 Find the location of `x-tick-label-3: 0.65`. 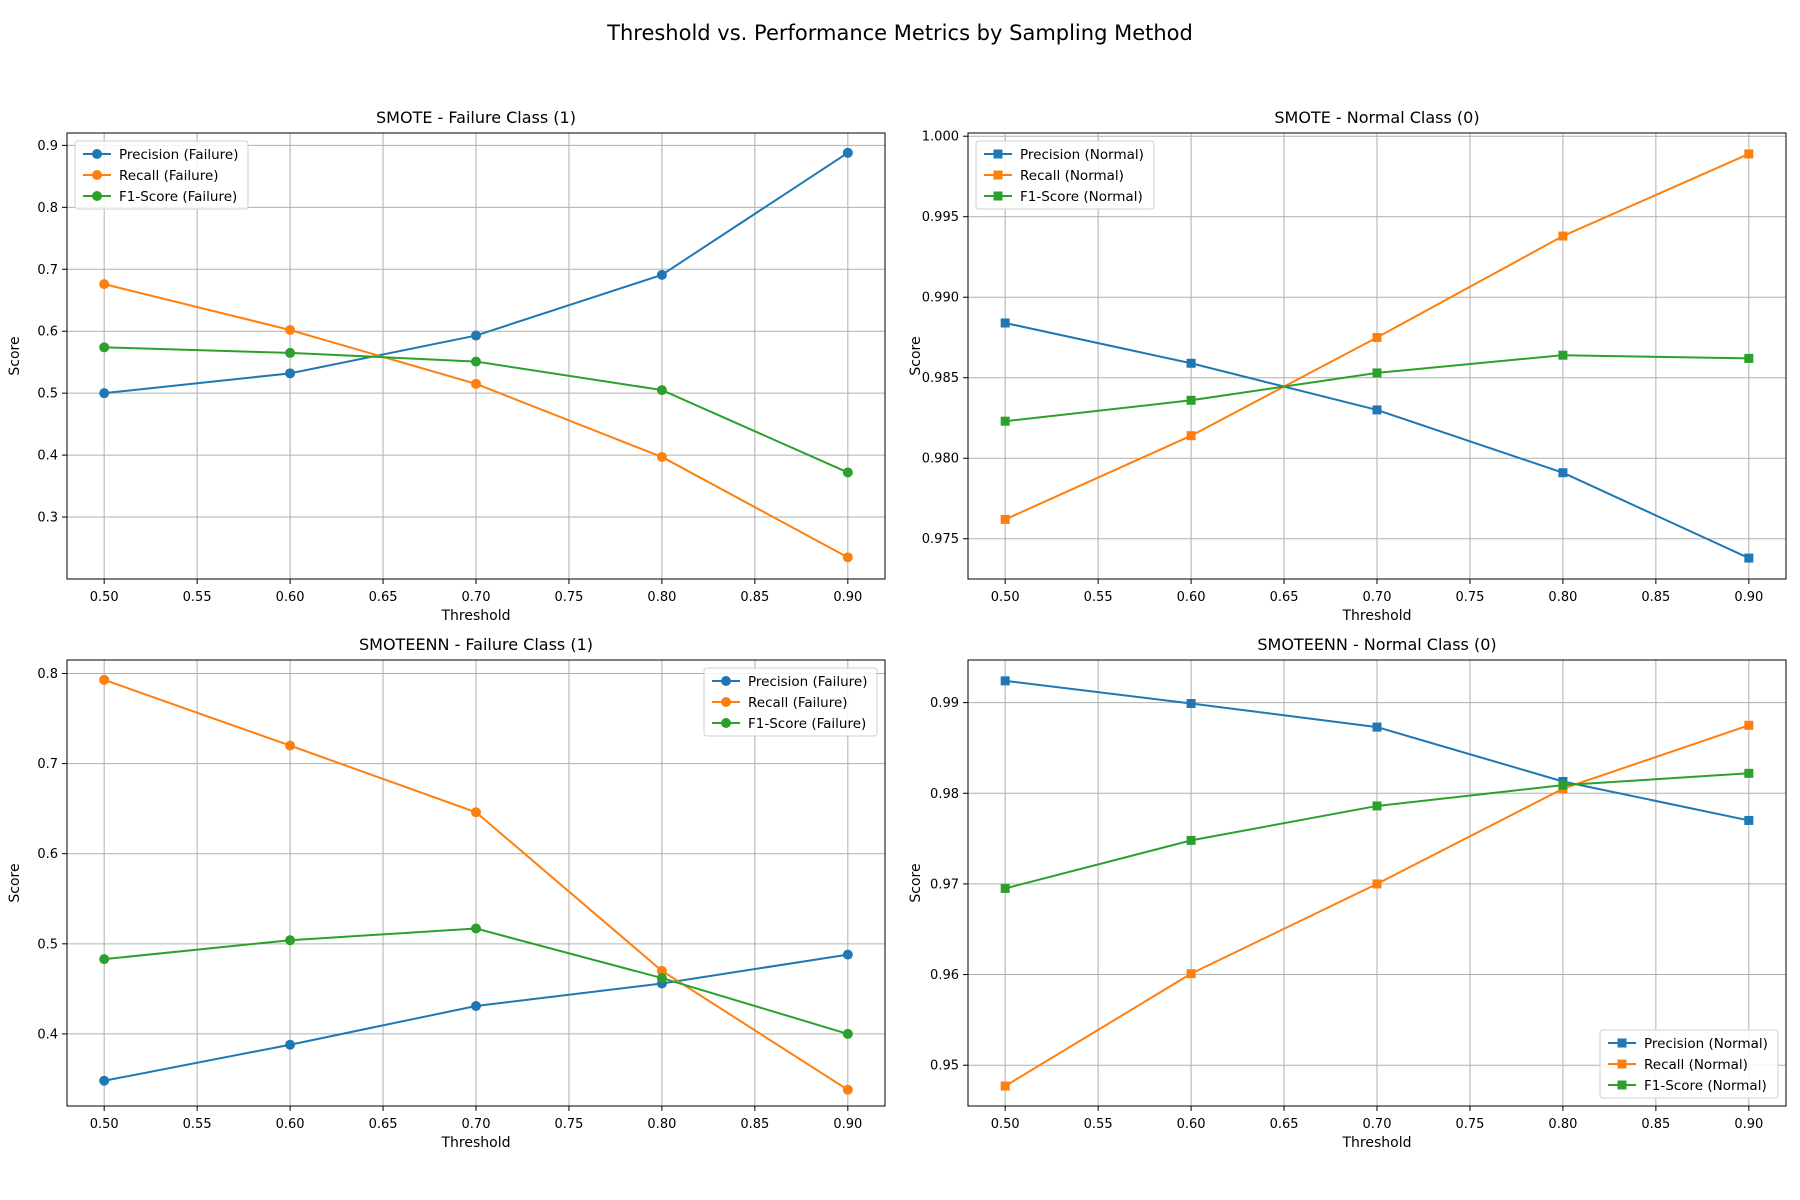

x-tick-label-3: 0.65 is located at coordinates (1284, 597).